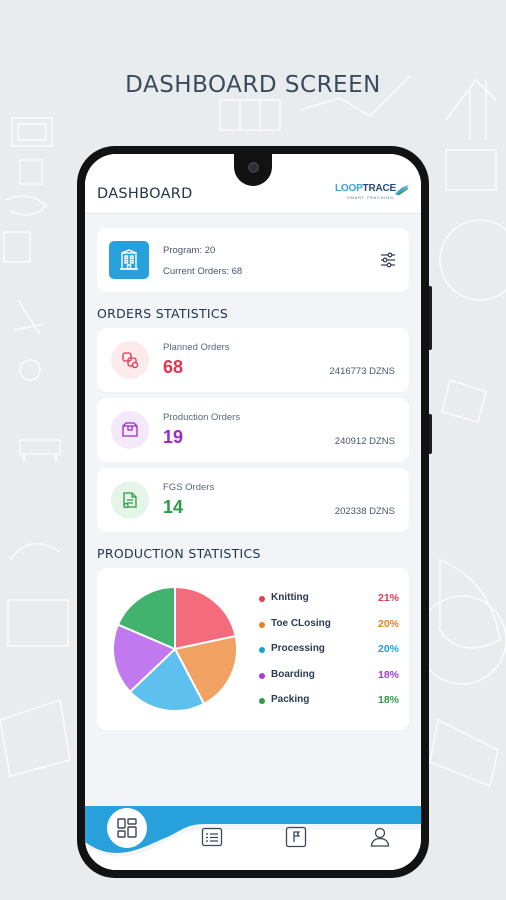 Image resolution: width=506 pixels, height=900 pixels. What do you see at coordinates (130, 360) in the screenshot?
I see `orders-icon` at bounding box center [130, 360].